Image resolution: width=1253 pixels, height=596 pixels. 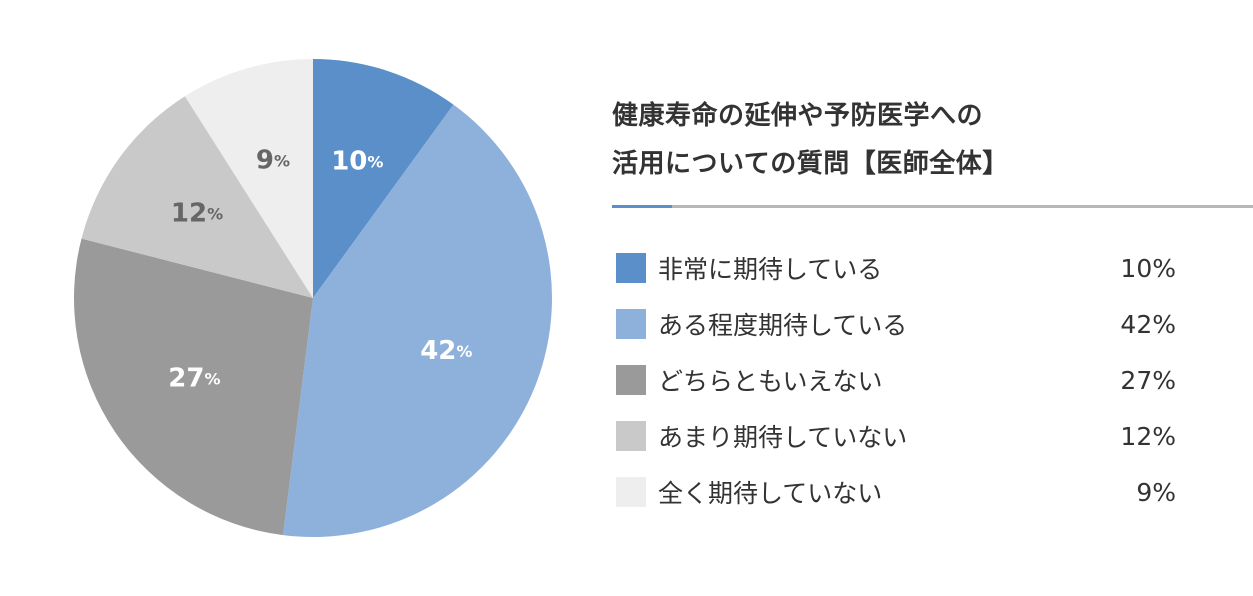 I want to click on legend-item-not-at-all-expect: 全く期待していない 9%, so click(x=896, y=492).